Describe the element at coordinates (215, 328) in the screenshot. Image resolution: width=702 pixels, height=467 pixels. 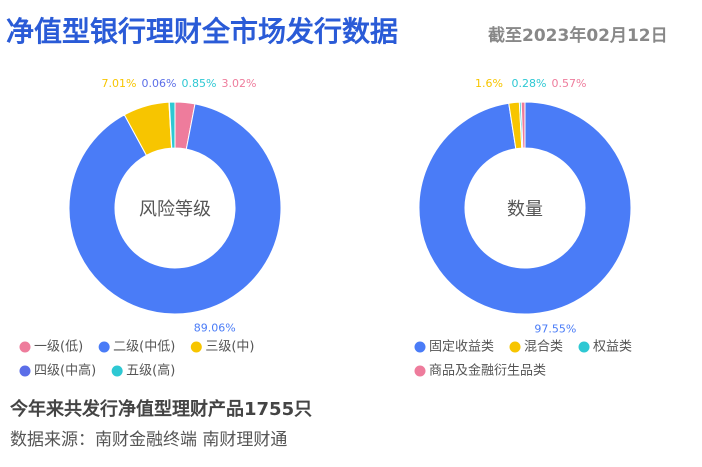
I see `value-label: 89.06%` at that location.